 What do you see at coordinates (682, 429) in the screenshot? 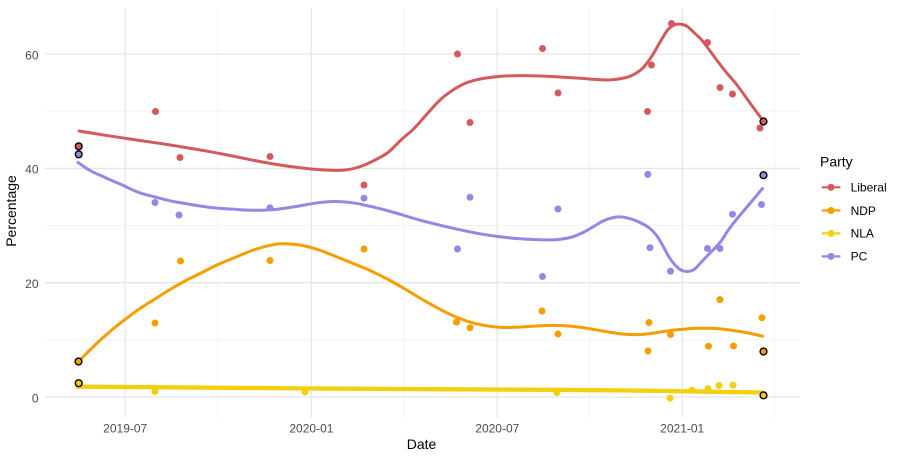
I see `svg-text: 2021-01` at bounding box center [682, 429].